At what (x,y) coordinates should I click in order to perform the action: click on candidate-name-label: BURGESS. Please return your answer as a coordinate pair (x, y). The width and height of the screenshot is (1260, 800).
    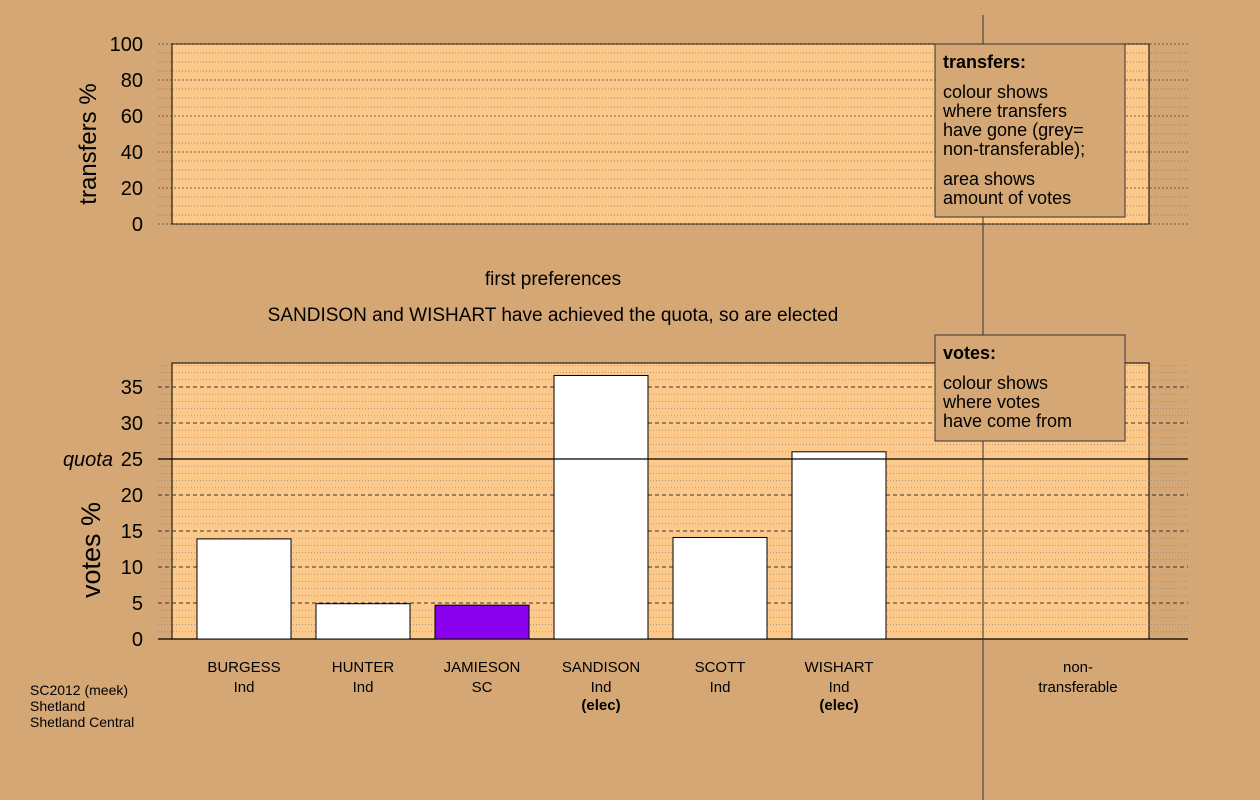
    Looking at the image, I should click on (243, 667).